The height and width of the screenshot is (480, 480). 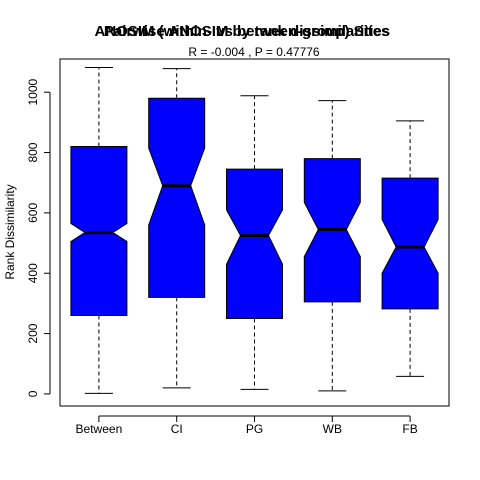 What do you see at coordinates (33, 92) in the screenshot?
I see `y-tick-label: 1000` at bounding box center [33, 92].